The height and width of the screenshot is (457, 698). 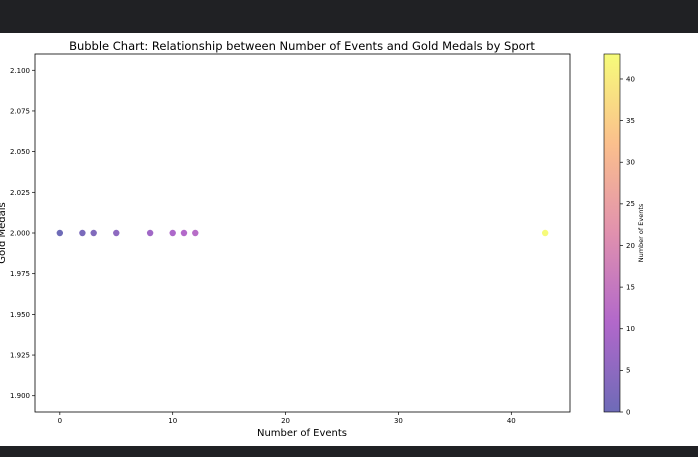 I want to click on window-top-bar, so click(x=349, y=16).